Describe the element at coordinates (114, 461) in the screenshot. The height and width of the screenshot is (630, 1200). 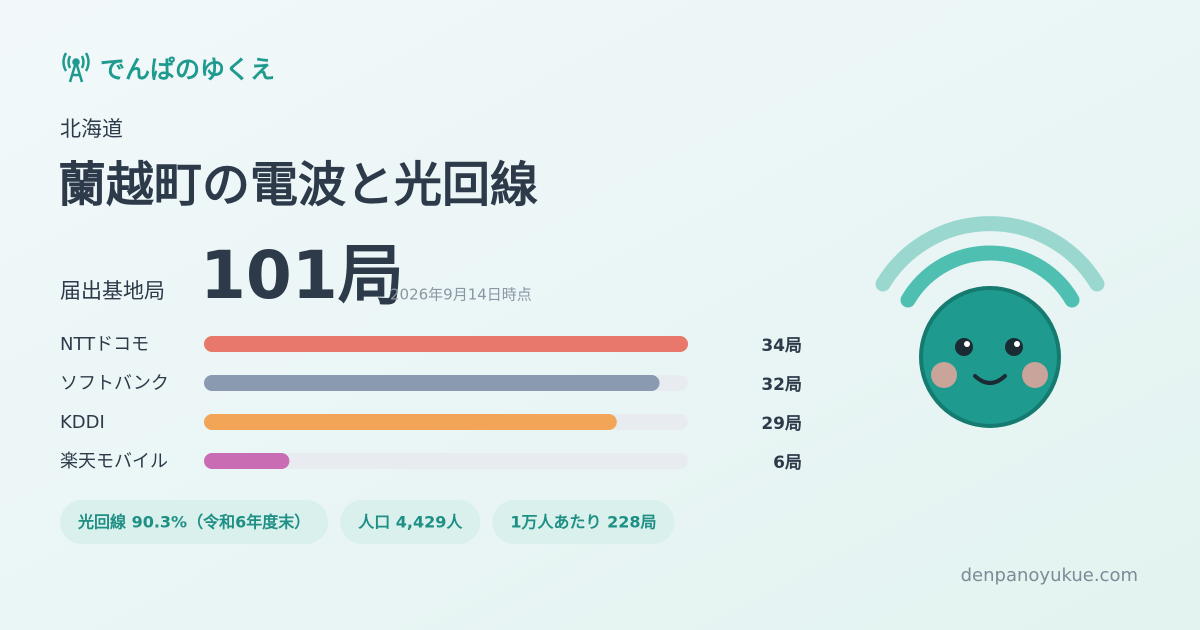
I see `carrier-name: 楽天モバイル` at that location.